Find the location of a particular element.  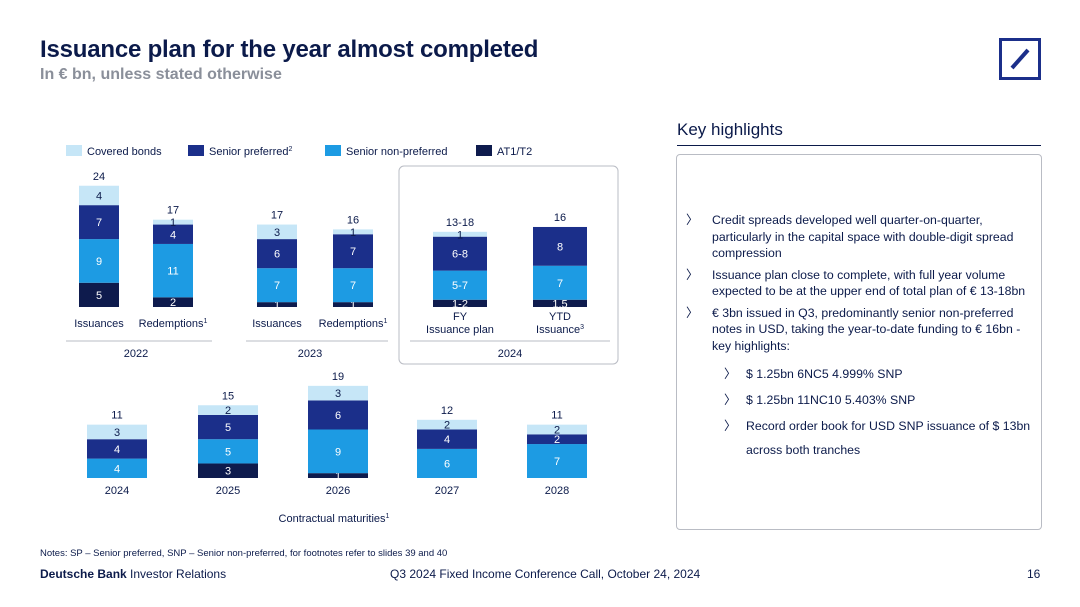

category-label: Issuance3 is located at coordinates (560, 330).